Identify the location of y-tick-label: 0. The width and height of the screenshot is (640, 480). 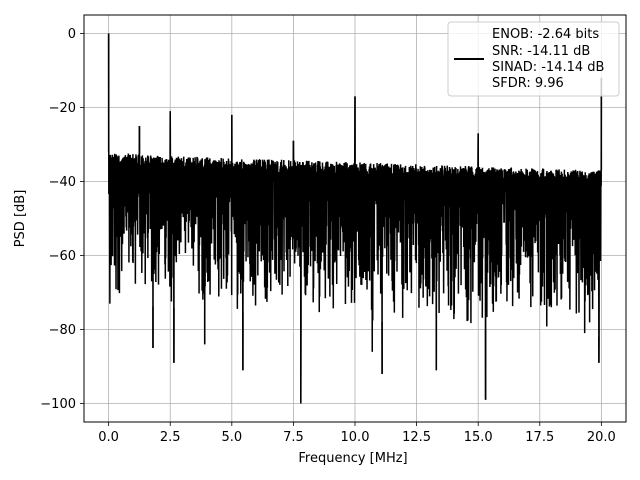
(72, 34).